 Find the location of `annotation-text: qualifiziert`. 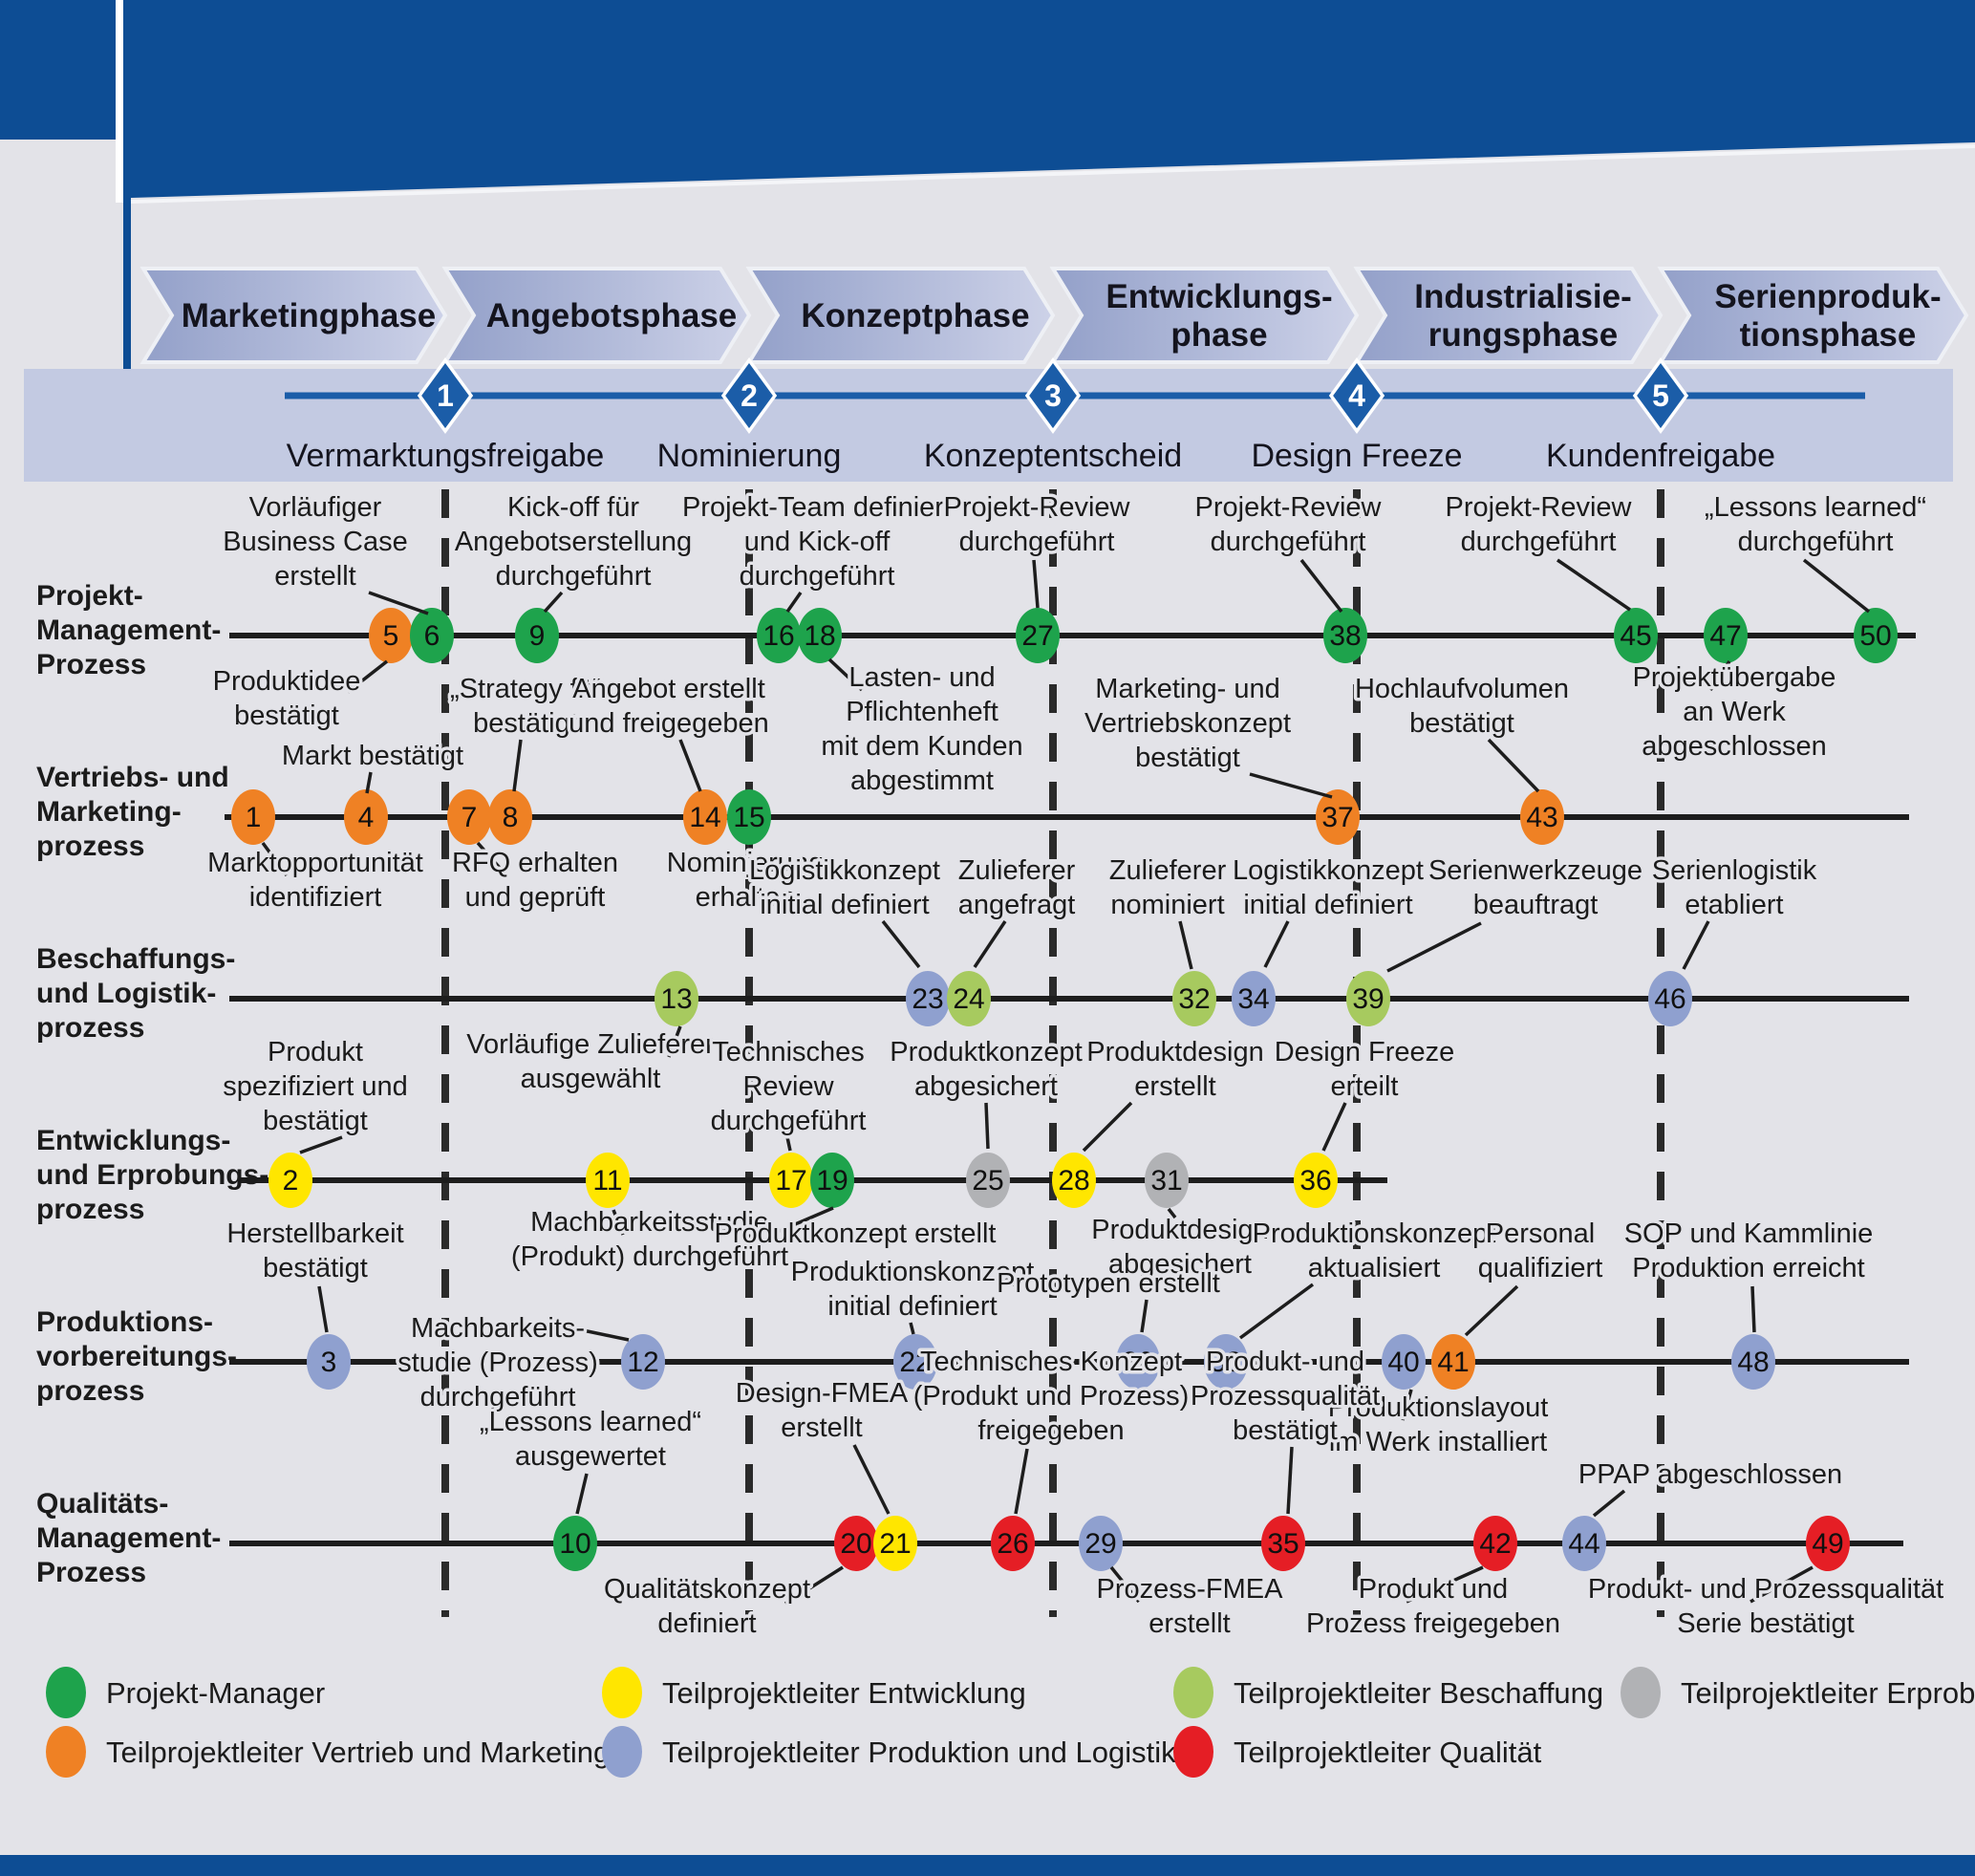

annotation-text: qualifiziert is located at coordinates (1540, 1268).